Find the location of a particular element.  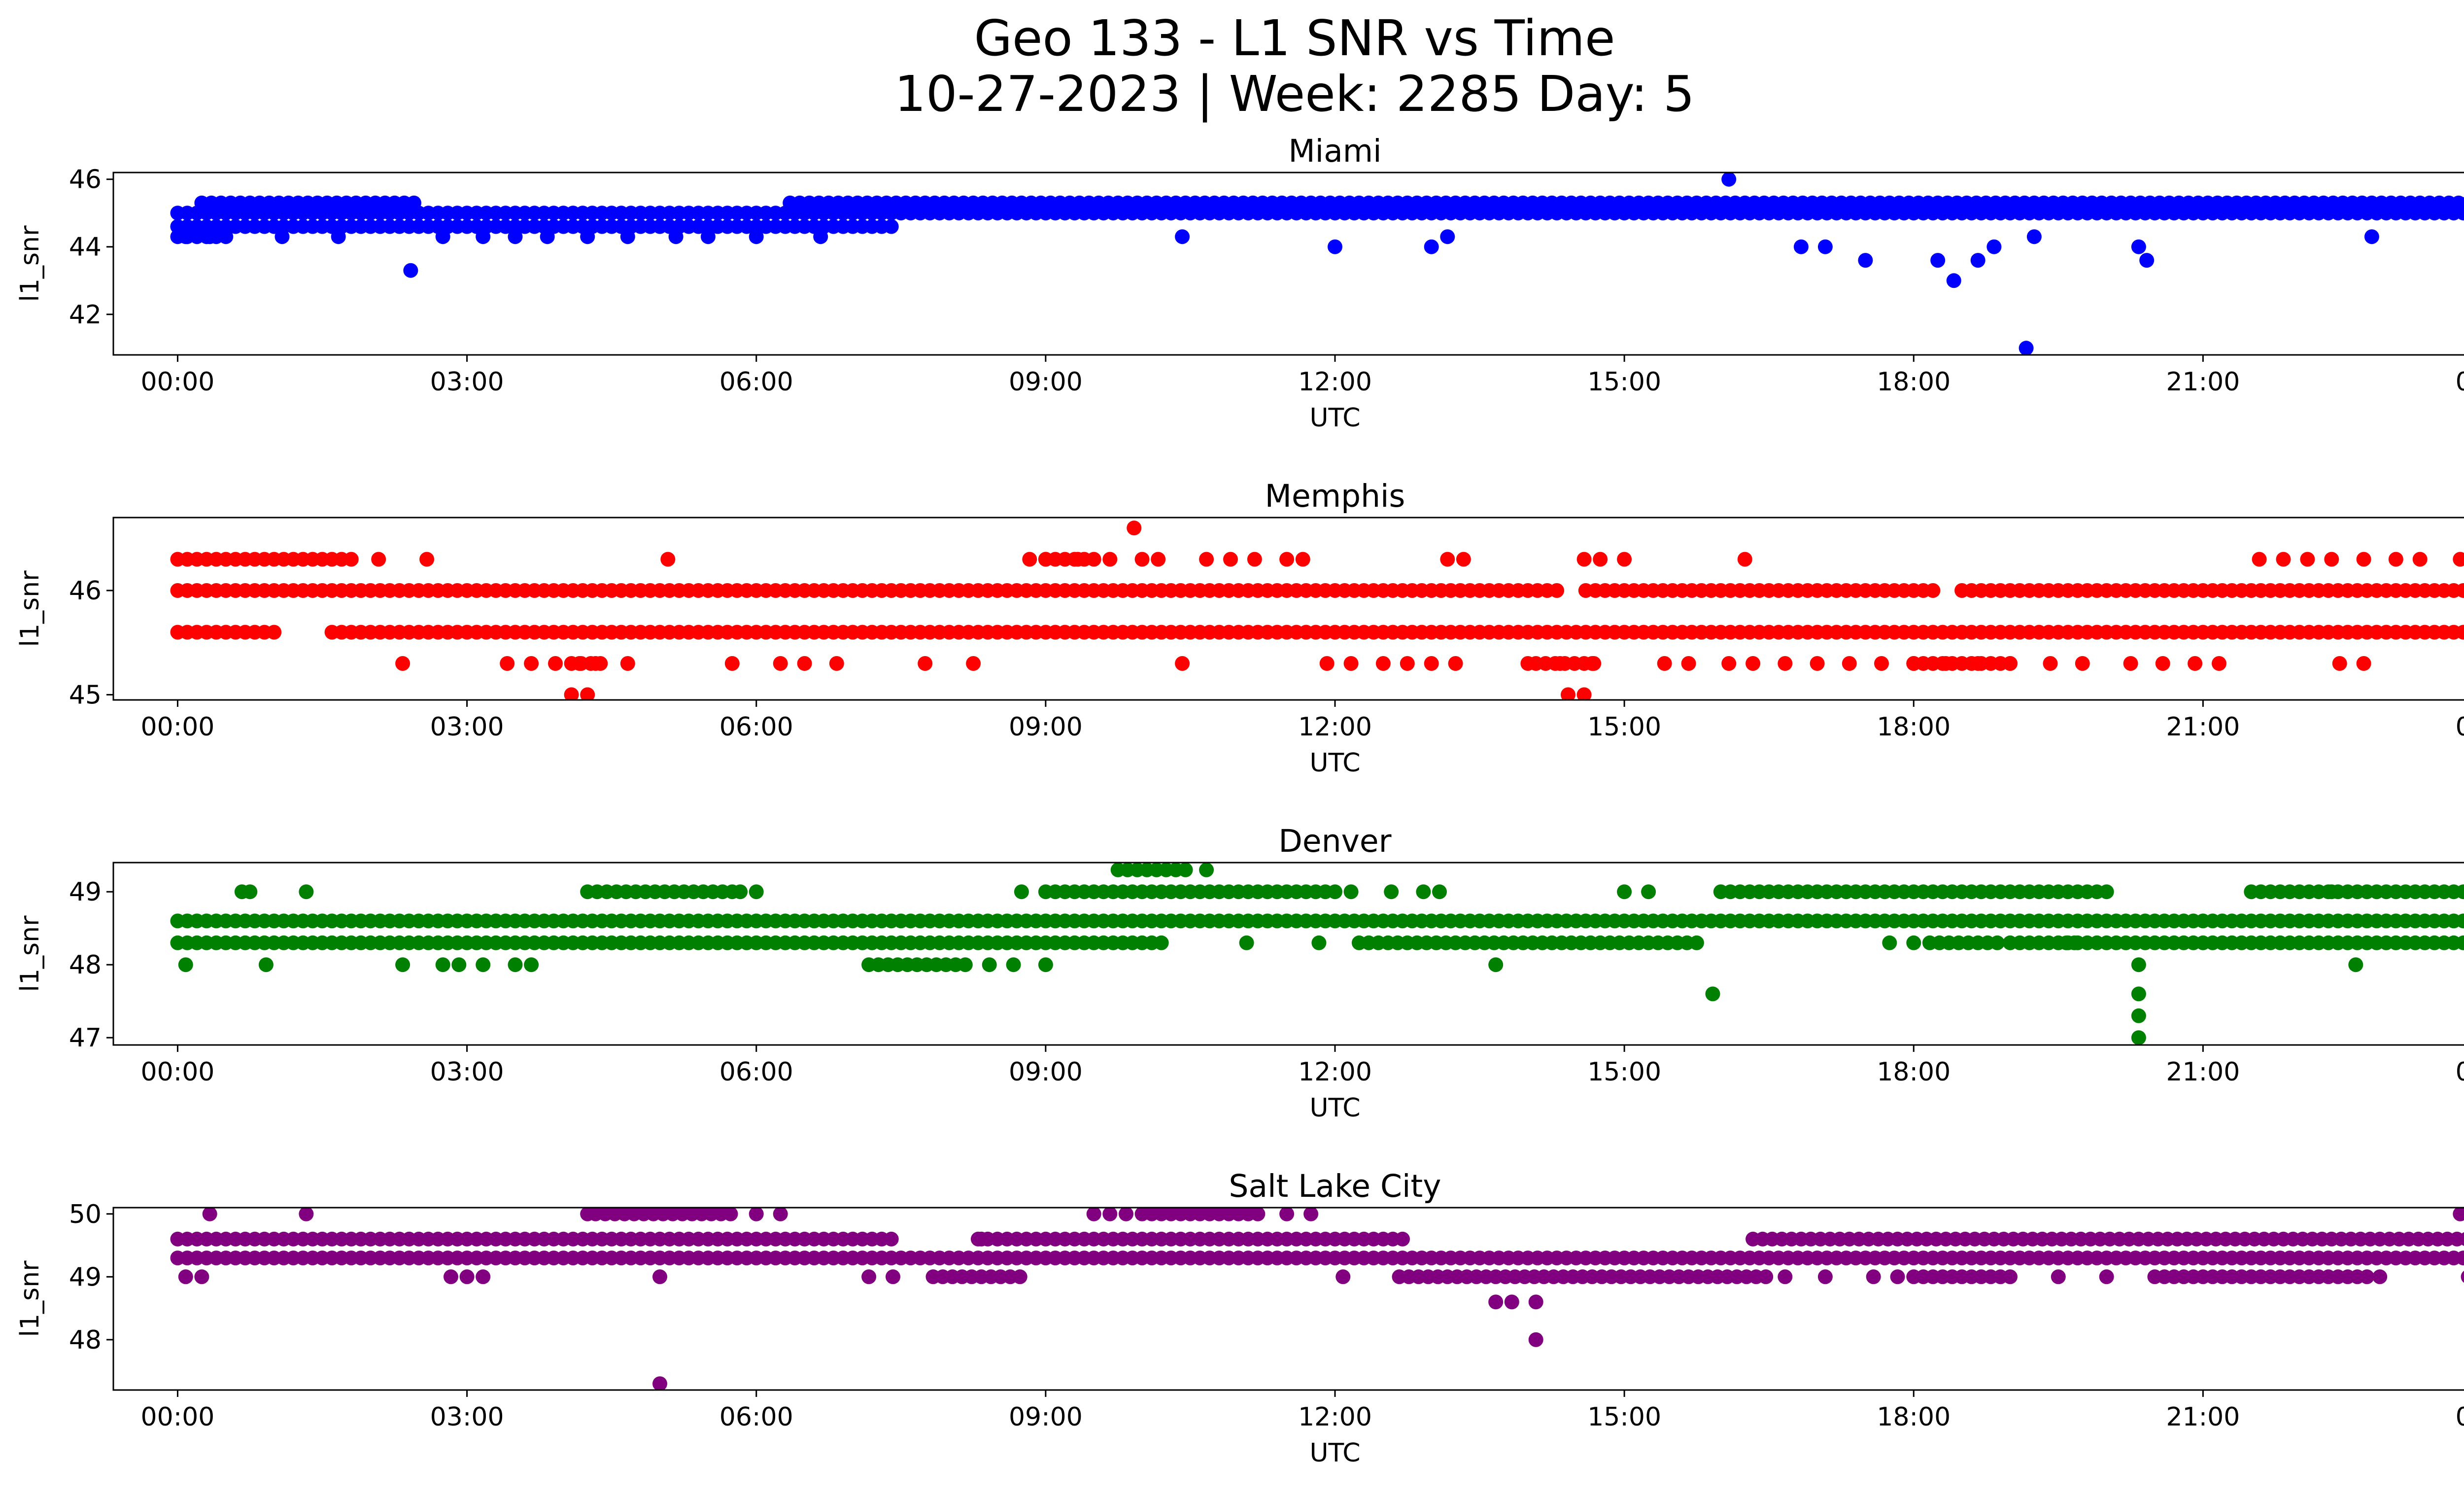

x-tick-label: 15:00 is located at coordinates (1624, 1417).